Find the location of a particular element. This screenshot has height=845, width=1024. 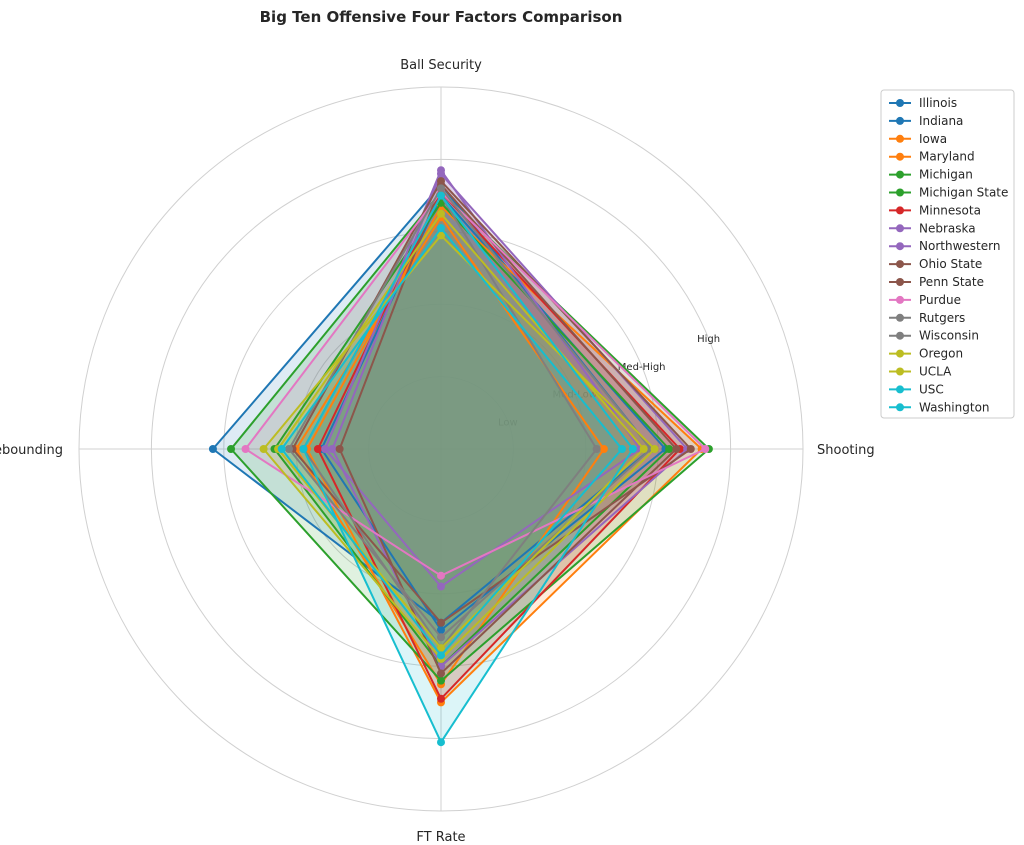

axis-label-ball-security: Ball Security is located at coordinates (441, 65).